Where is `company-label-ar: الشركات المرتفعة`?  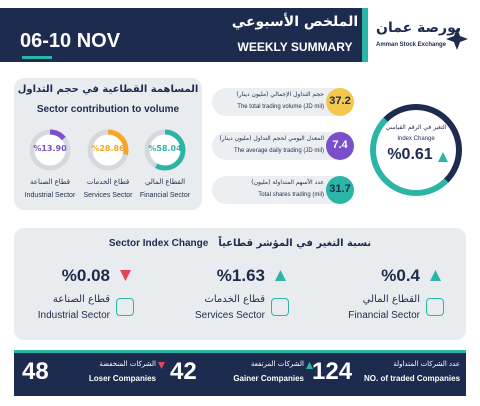
company-label-ar: الشركات المرتفعة is located at coordinates (277, 364).